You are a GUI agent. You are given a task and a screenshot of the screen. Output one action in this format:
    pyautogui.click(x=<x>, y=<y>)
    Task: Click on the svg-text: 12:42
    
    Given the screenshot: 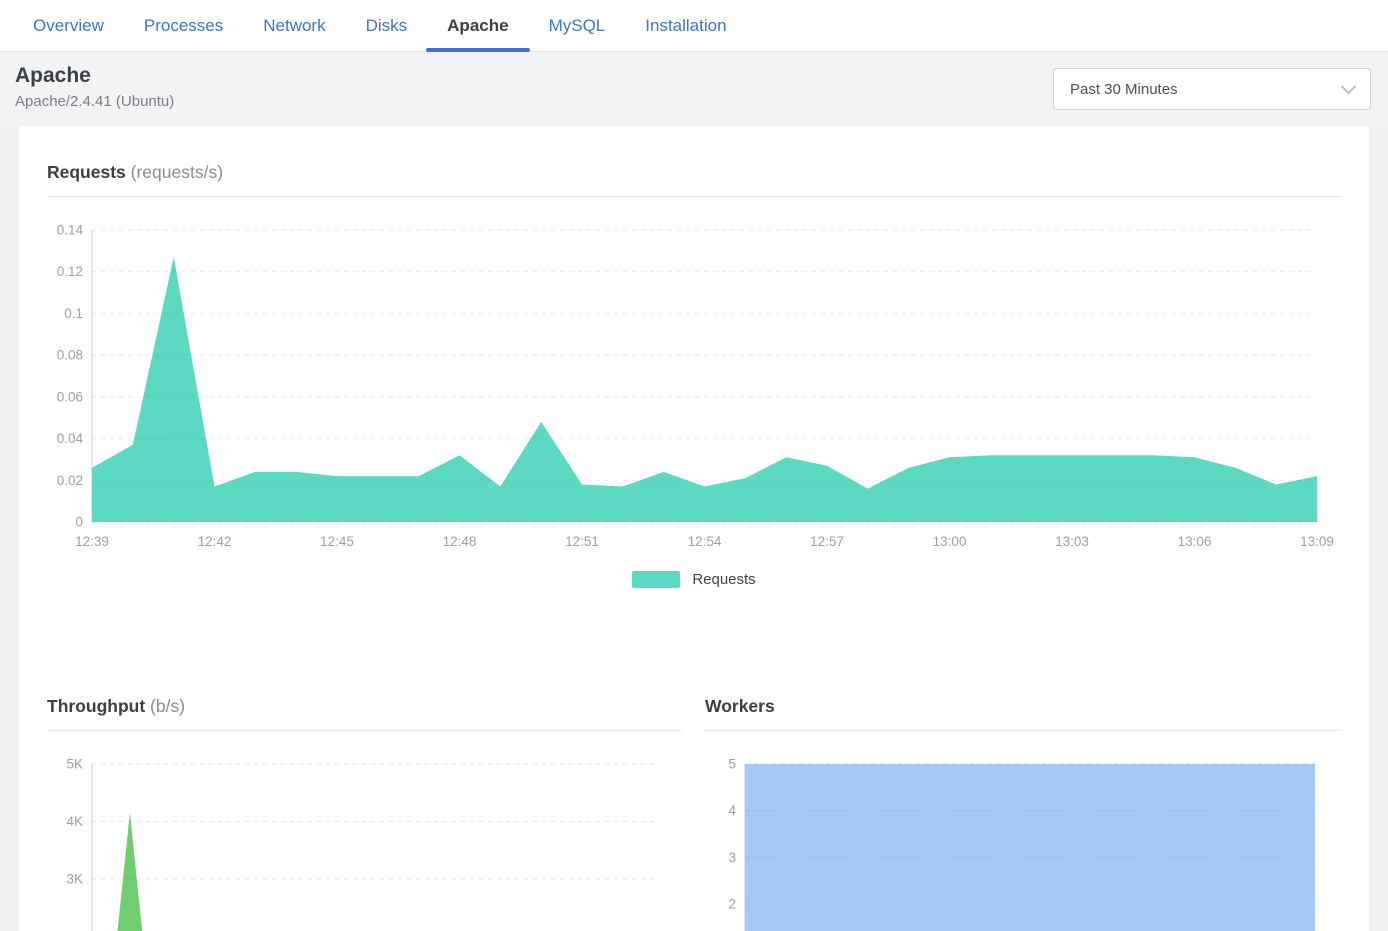 What is the action you would take?
    pyautogui.click(x=215, y=541)
    